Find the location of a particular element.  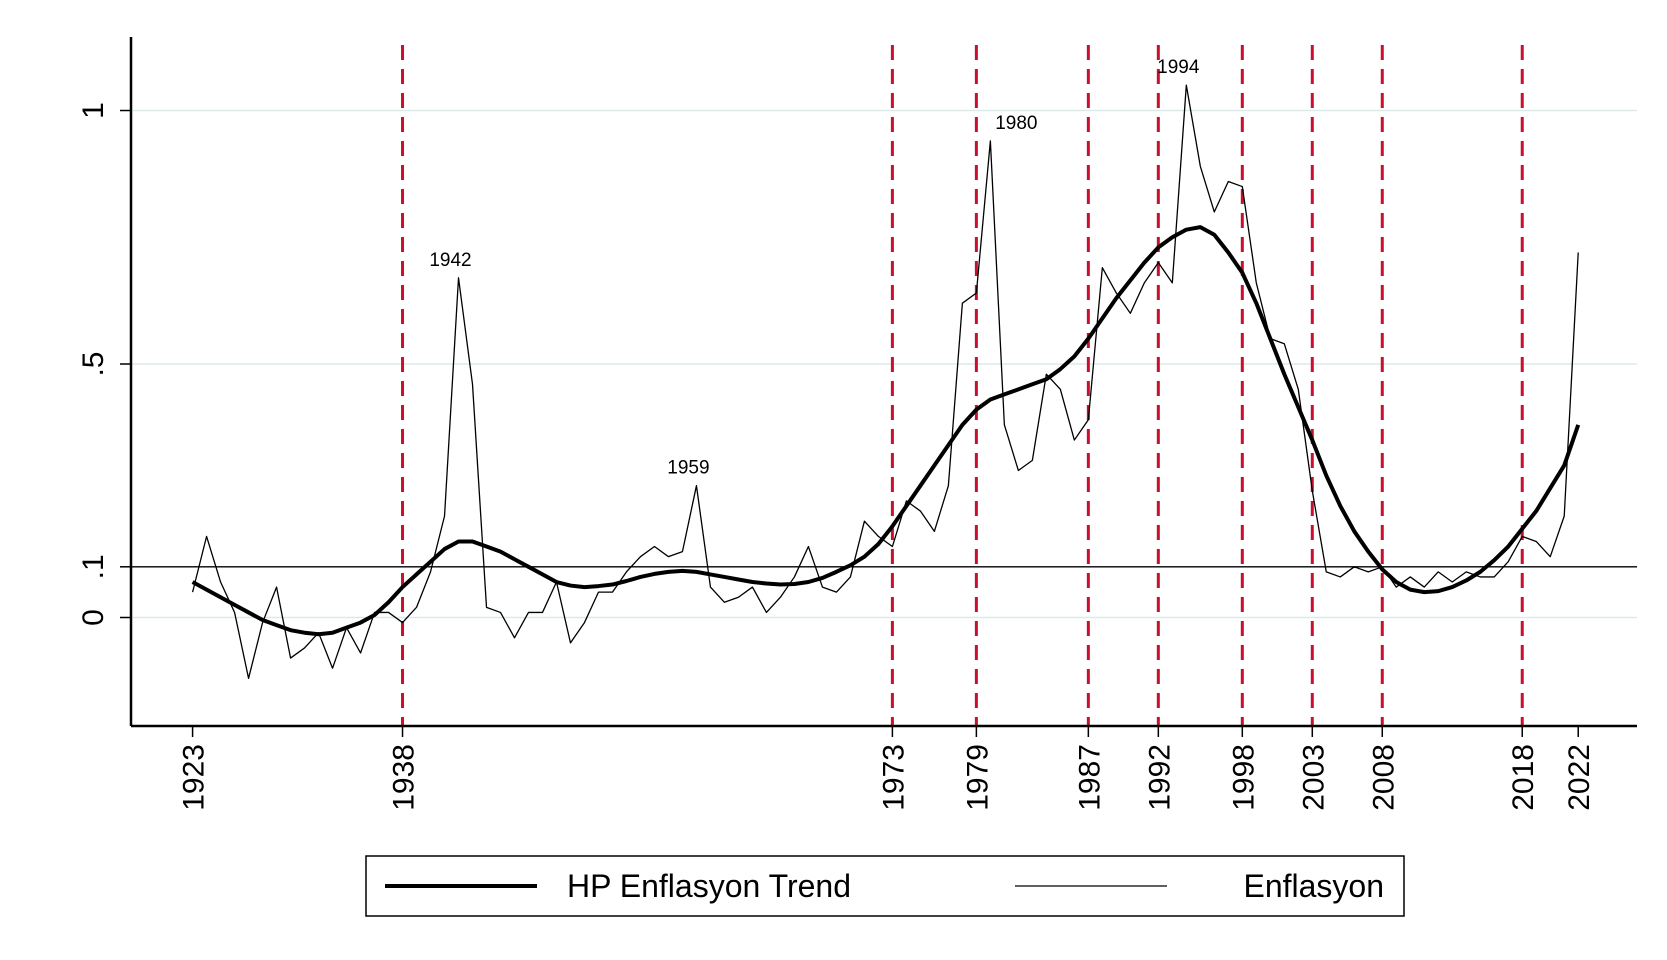

x-tick-label: 1973 is located at coordinates (893, 777).